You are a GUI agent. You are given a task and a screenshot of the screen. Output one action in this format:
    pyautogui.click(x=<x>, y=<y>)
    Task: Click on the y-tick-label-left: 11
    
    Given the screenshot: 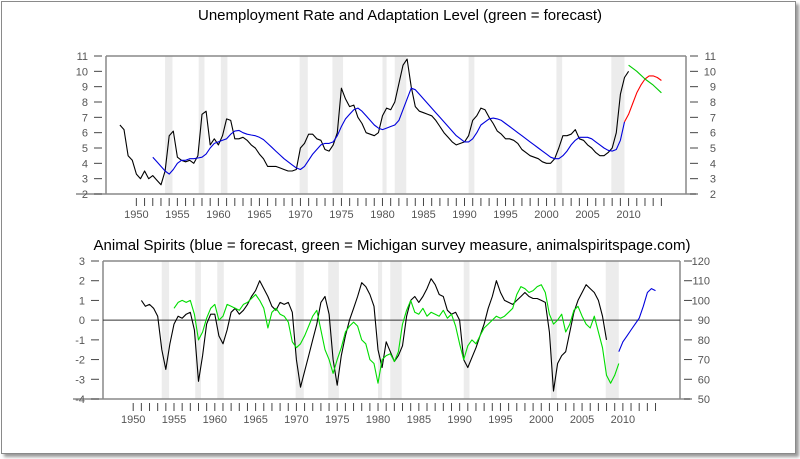 What is the action you would take?
    pyautogui.click(x=82, y=57)
    